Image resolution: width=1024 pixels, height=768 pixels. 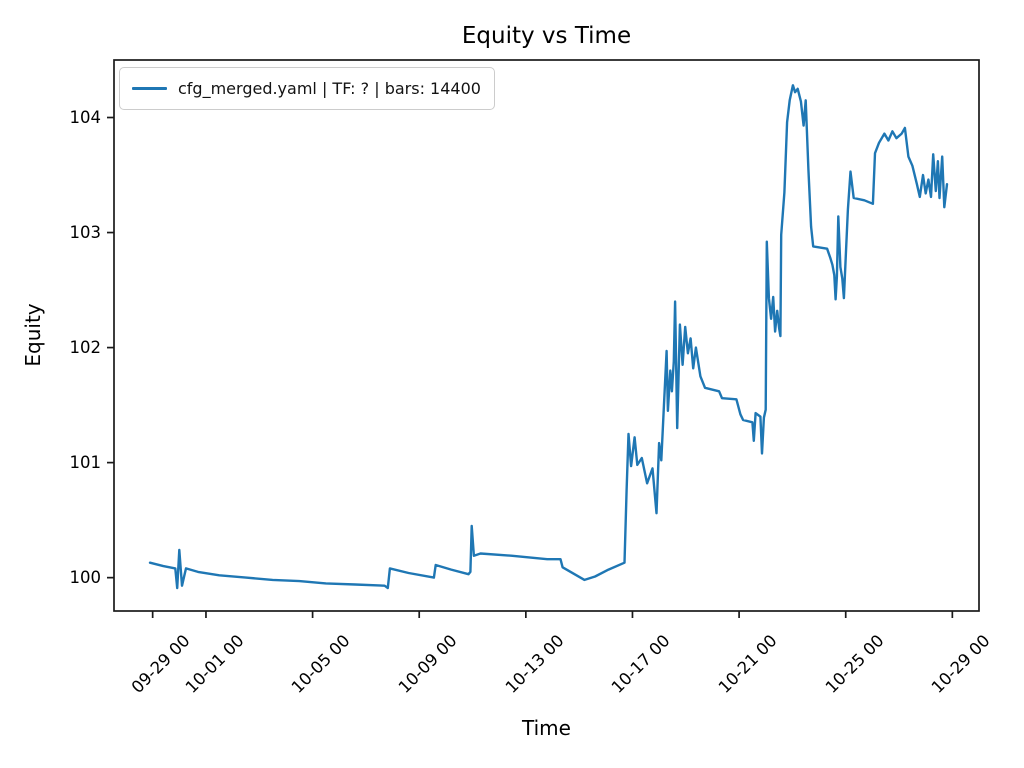 What do you see at coordinates (149, 88) in the screenshot?
I see `legend-line-sample` at bounding box center [149, 88].